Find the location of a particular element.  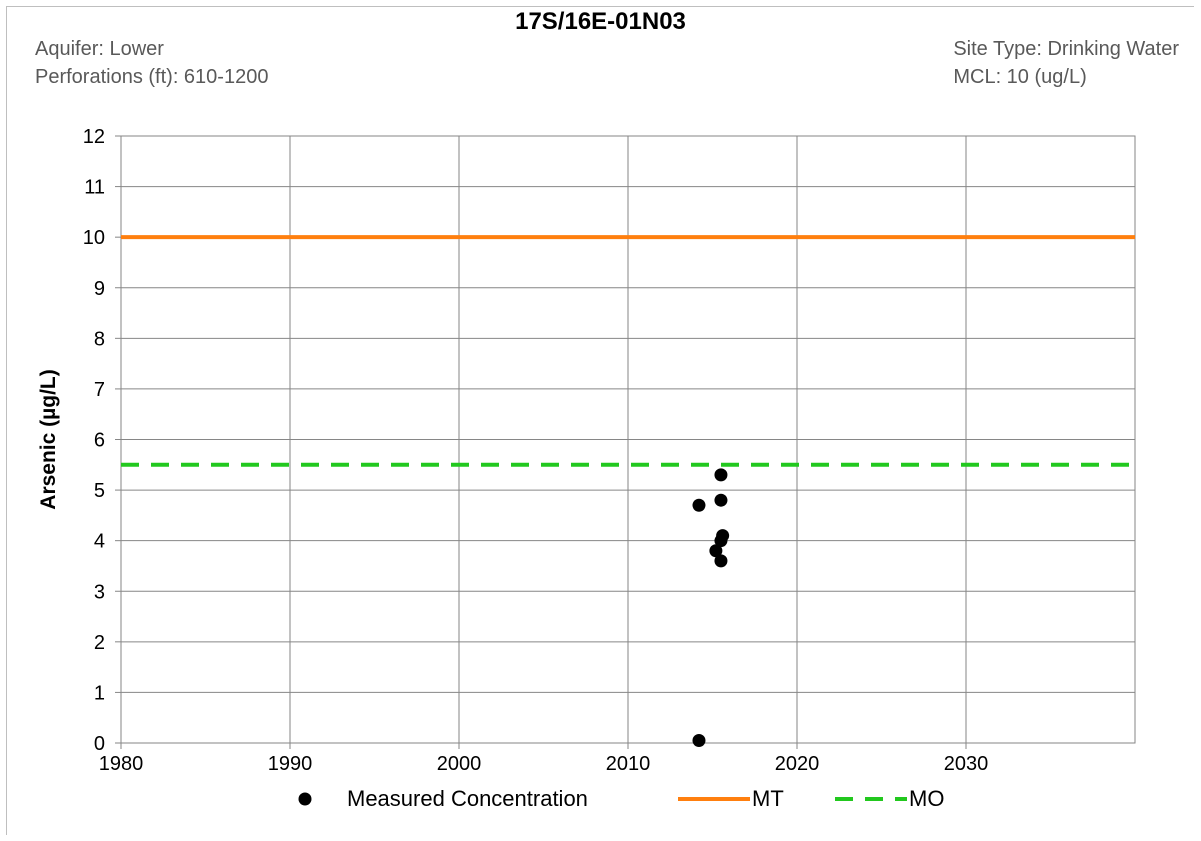

y-tick-label: 5 is located at coordinates (99, 491).